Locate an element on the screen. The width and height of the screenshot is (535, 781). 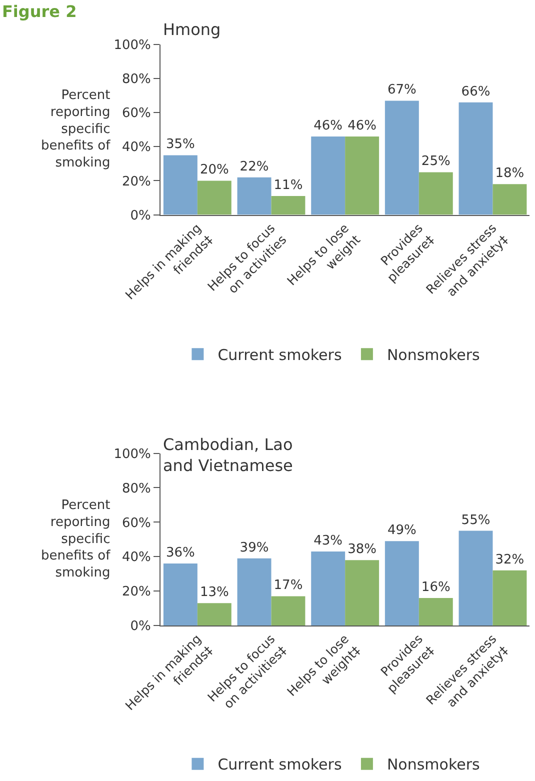
chart-title: Hmong is located at coordinates (192, 29).